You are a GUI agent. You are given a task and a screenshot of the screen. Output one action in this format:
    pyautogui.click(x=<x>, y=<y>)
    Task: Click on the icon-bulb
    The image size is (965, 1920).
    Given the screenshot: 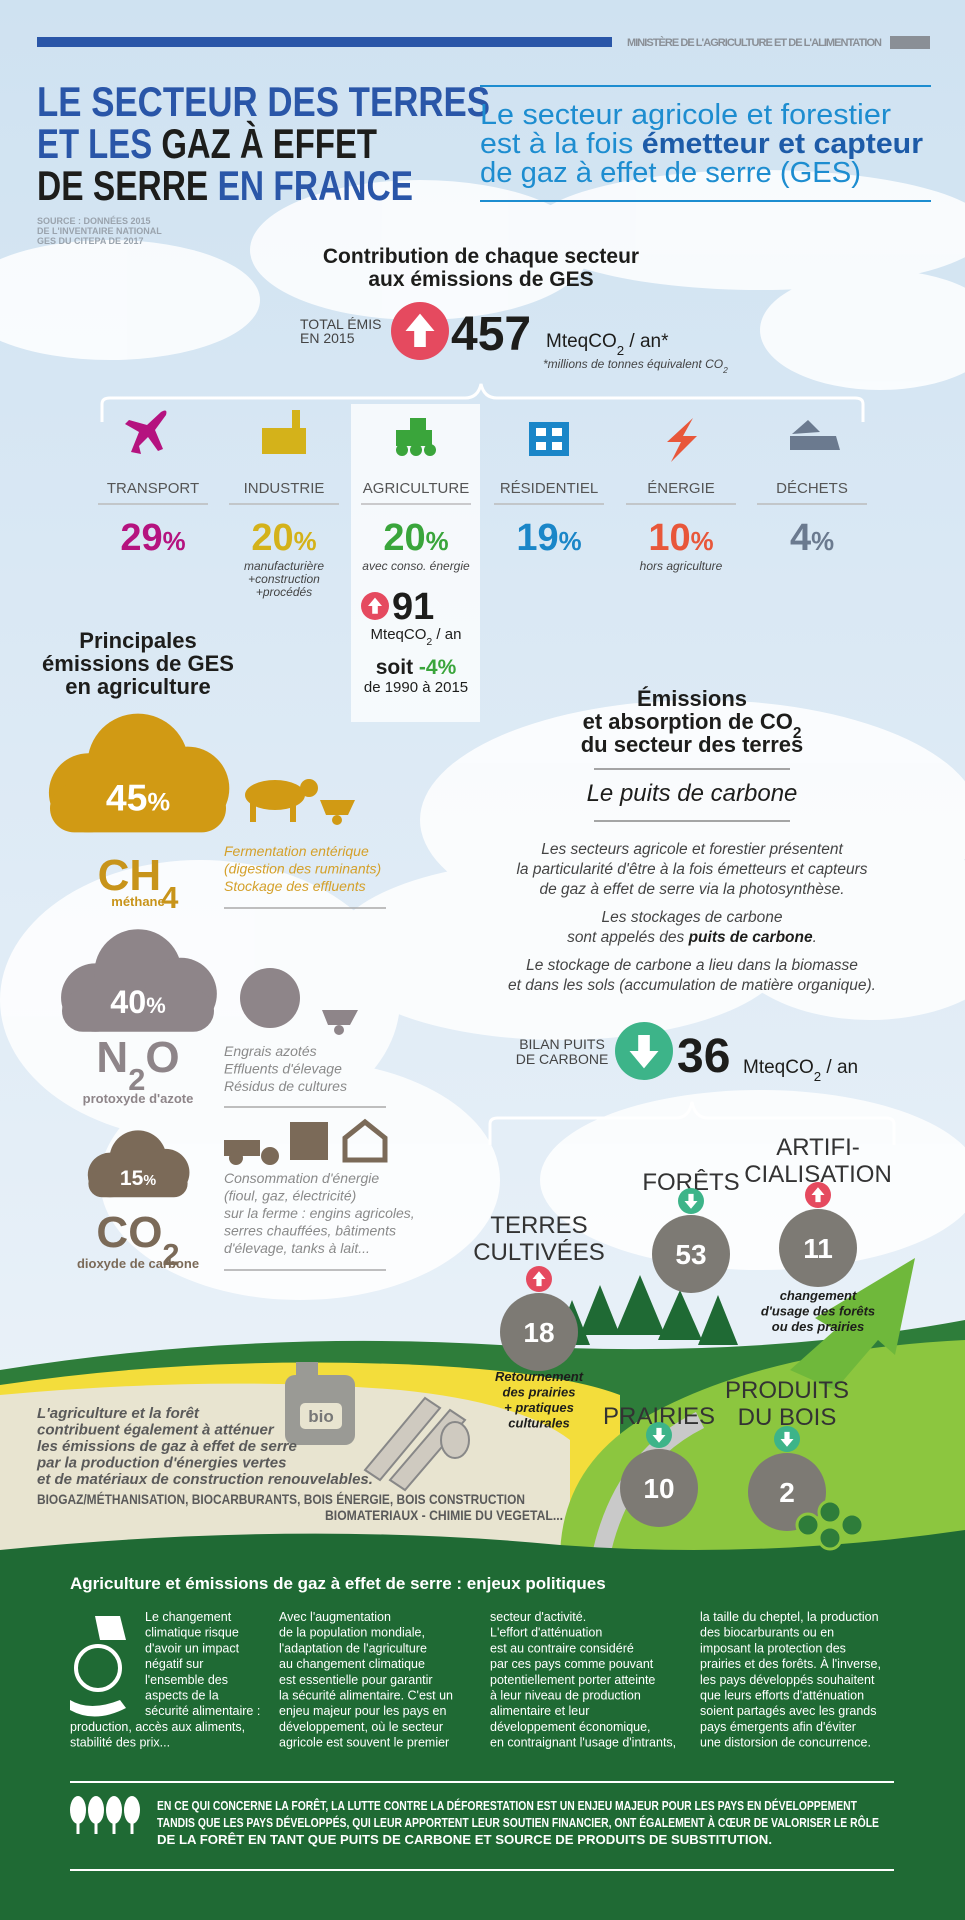 What is the action you would take?
    pyautogui.click(x=455, y=1440)
    